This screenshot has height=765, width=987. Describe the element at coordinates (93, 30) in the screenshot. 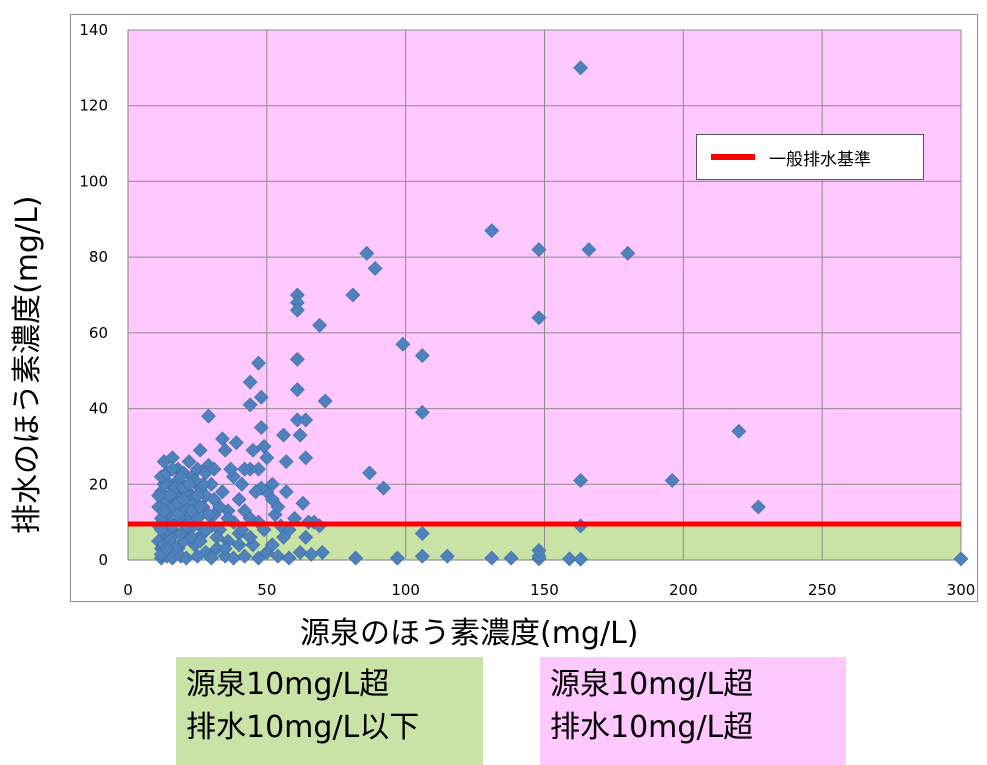

I see `y-tick-label: 140` at that location.